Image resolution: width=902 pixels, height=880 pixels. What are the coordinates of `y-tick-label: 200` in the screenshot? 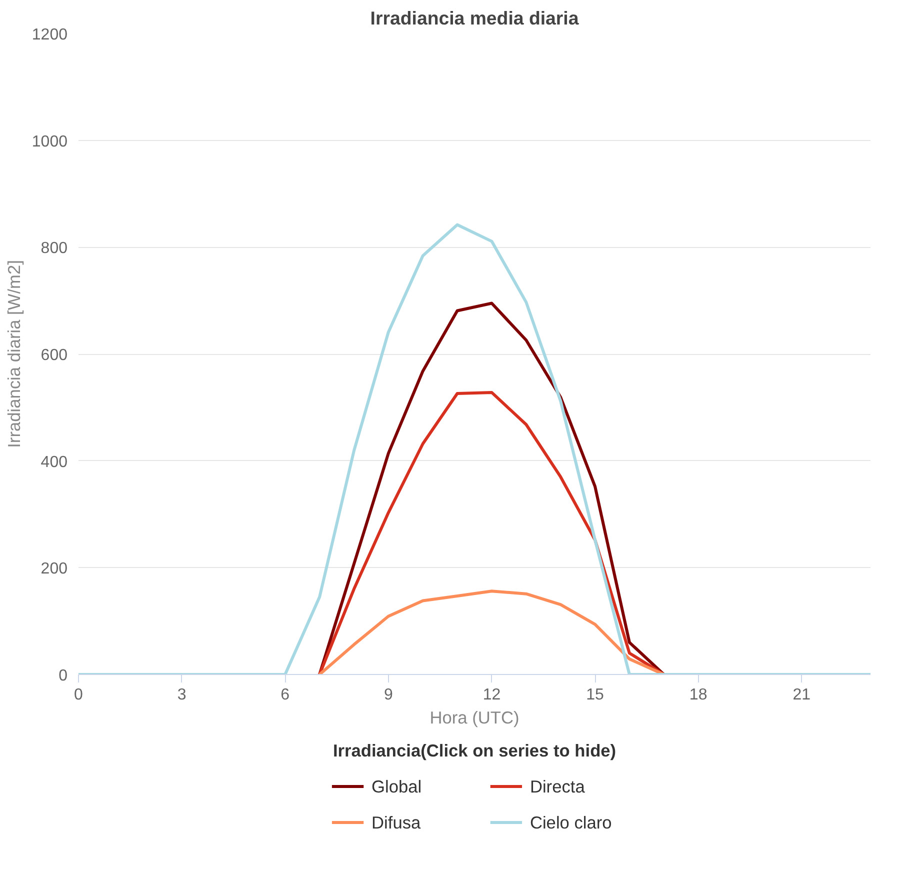 It's located at (54, 569).